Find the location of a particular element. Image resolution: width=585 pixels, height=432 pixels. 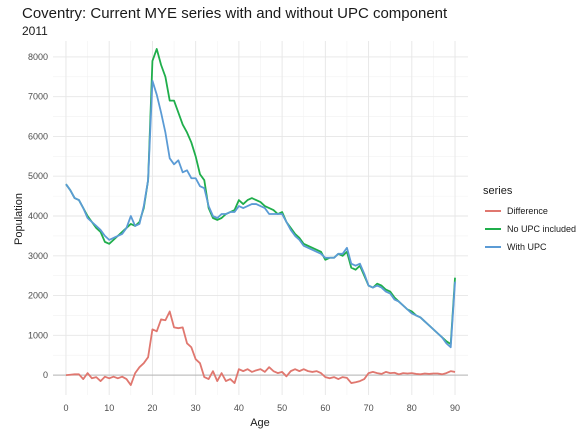

y-tick-label: 5000 is located at coordinates (38, 176).